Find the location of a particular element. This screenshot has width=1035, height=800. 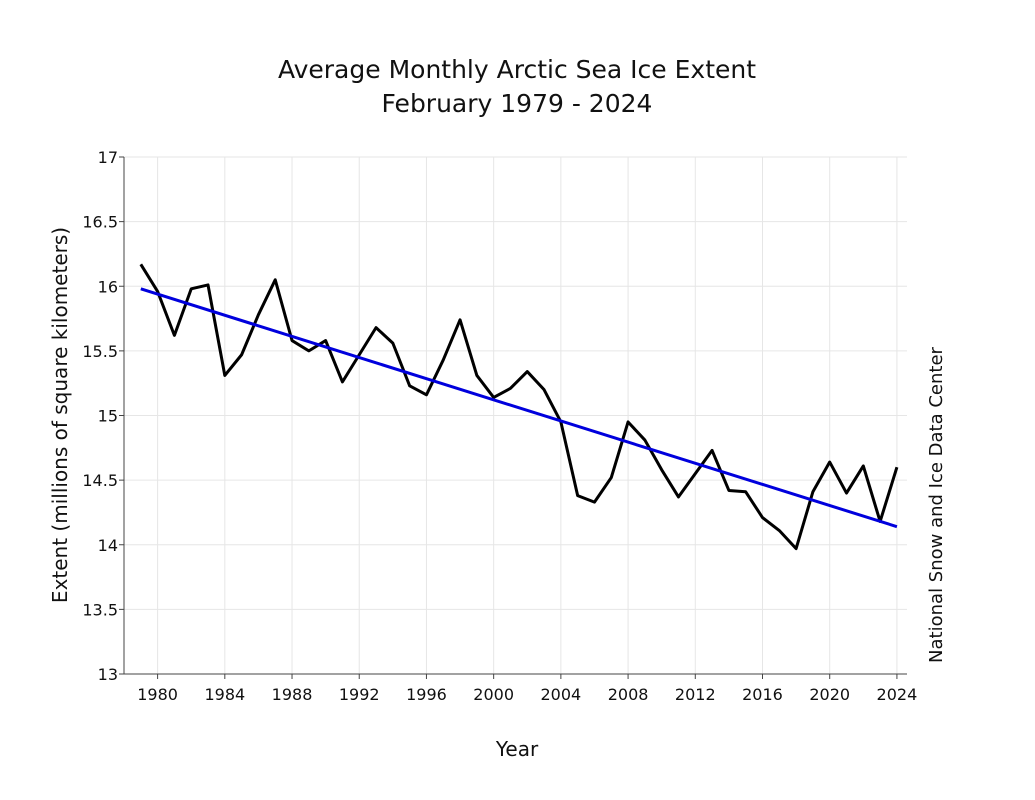

x-tick-label: 2020 is located at coordinates (829, 694).